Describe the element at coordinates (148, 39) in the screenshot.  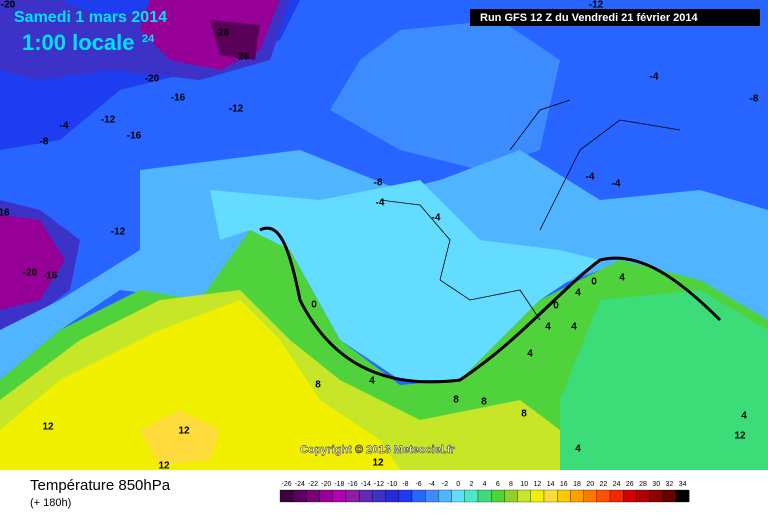
I see `step: 24` at that location.